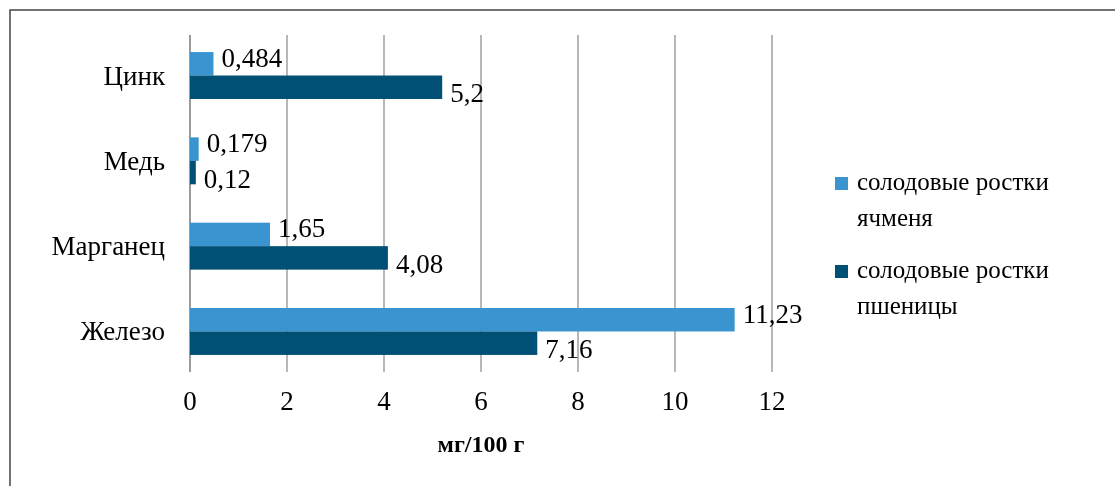 The height and width of the screenshot is (486, 1115). What do you see at coordinates (190, 401) in the screenshot?
I see `x-tick-label: 0` at bounding box center [190, 401].